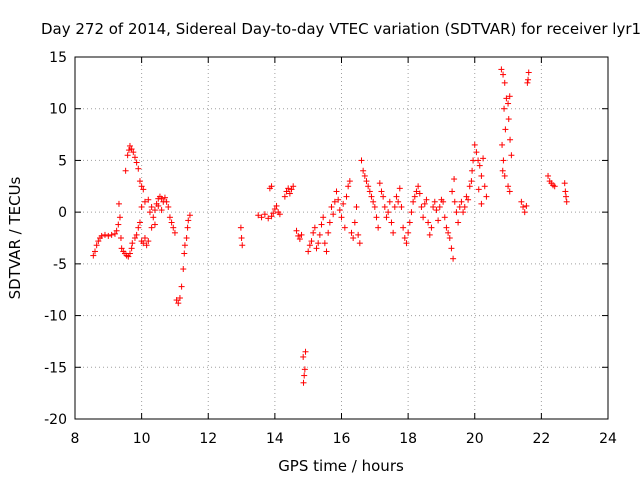  What do you see at coordinates (408, 439) in the screenshot?
I see `x-tick-label: 18` at bounding box center [408, 439].